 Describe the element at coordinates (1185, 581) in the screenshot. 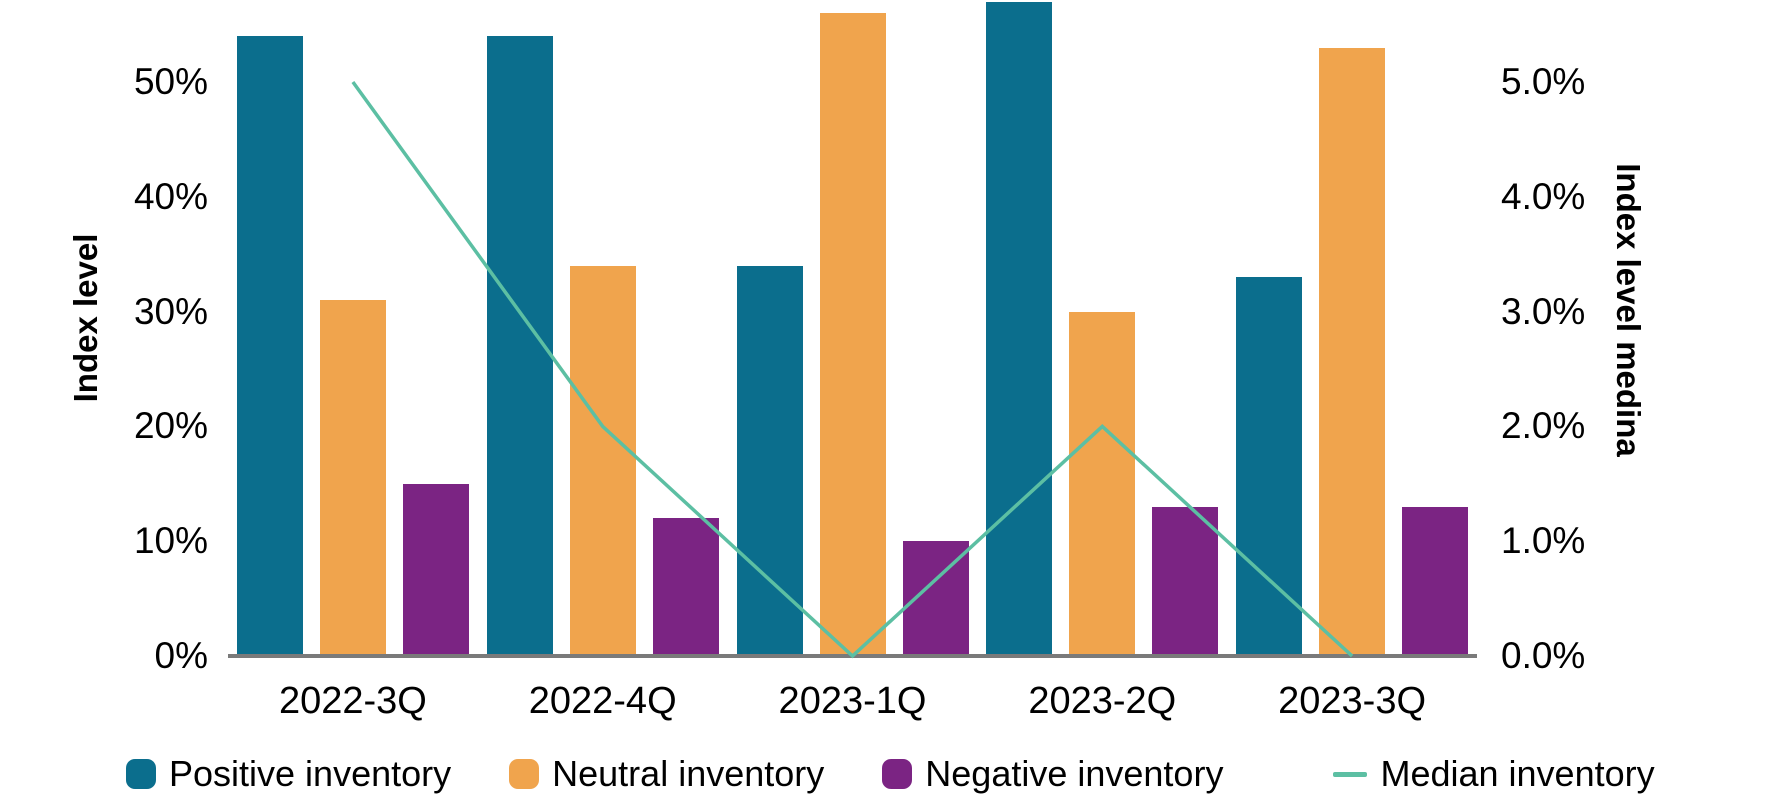

I see `bar-negative-inventory-2023-2Q` at that location.